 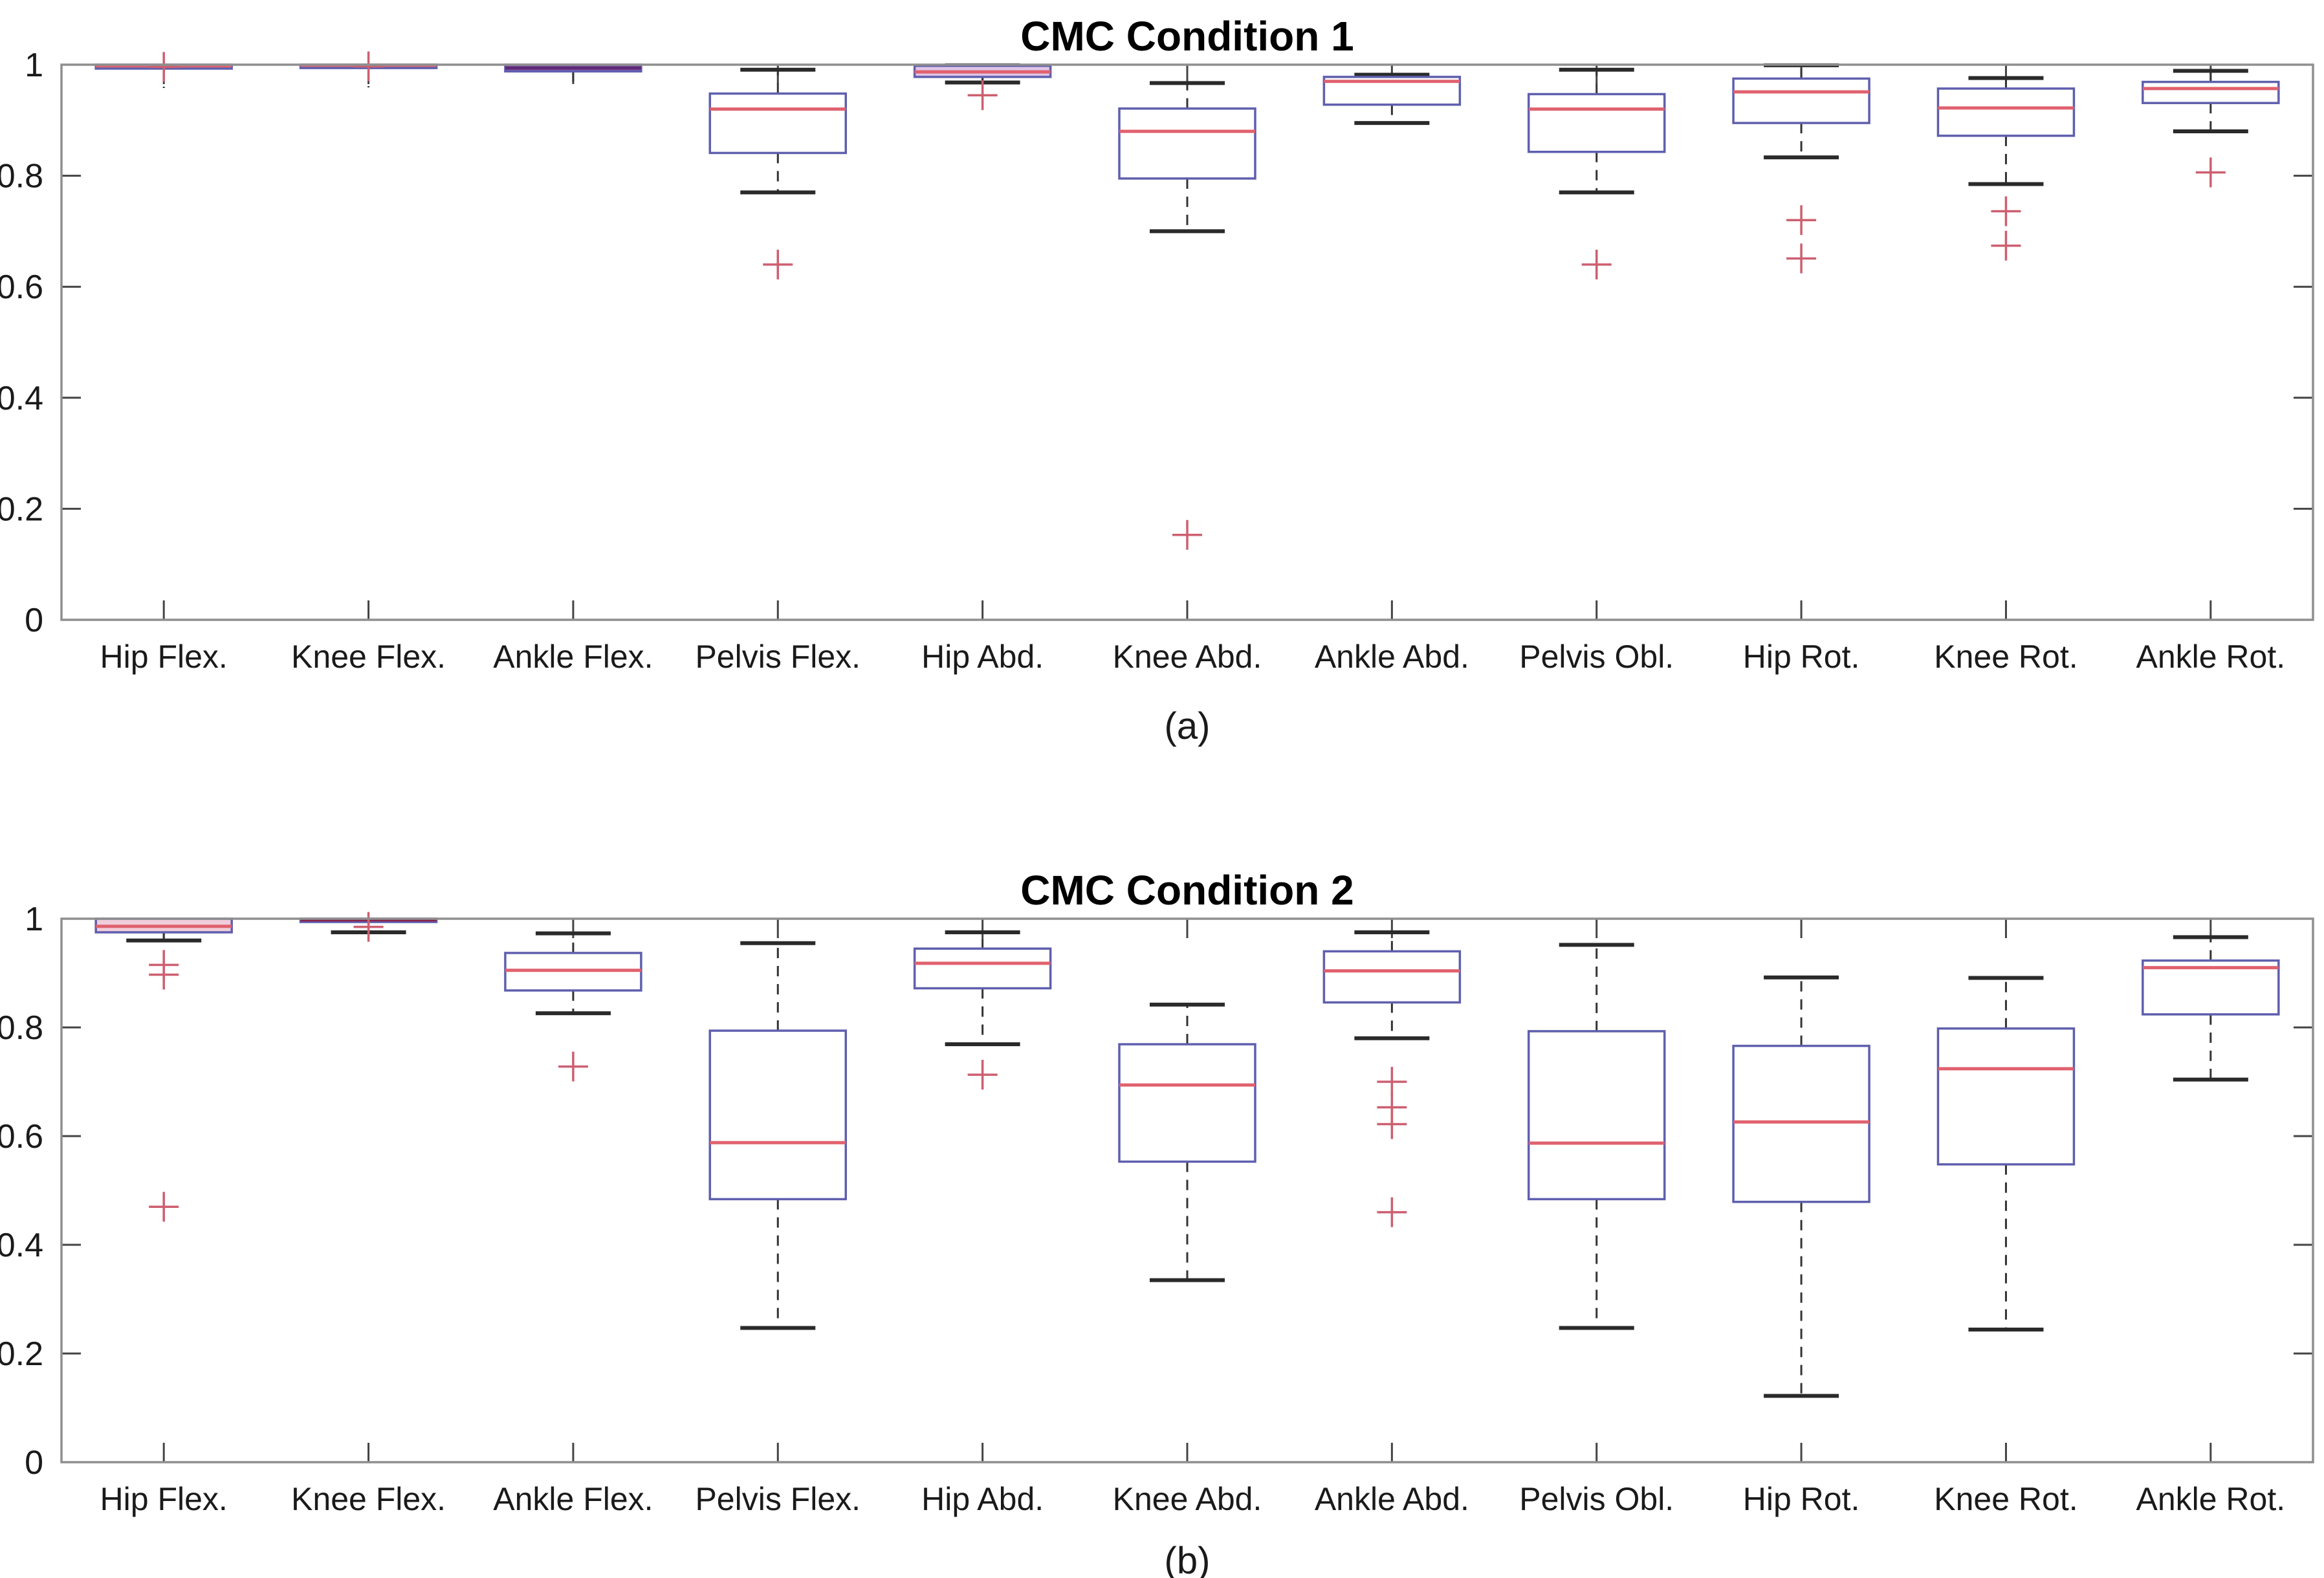 I want to click on panel-b-title: CMC Condition 2, so click(x=1187, y=890).